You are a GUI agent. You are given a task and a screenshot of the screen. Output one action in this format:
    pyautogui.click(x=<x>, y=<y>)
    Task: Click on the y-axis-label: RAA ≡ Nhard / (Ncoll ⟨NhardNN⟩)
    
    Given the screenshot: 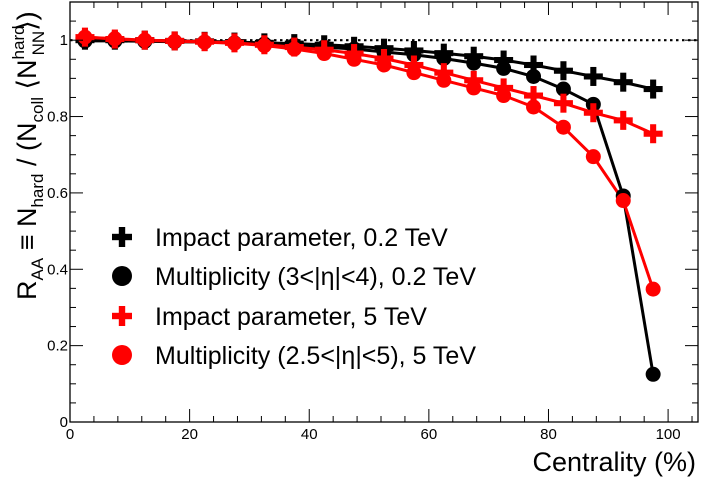 What is the action you would take?
    pyautogui.click(x=28, y=155)
    